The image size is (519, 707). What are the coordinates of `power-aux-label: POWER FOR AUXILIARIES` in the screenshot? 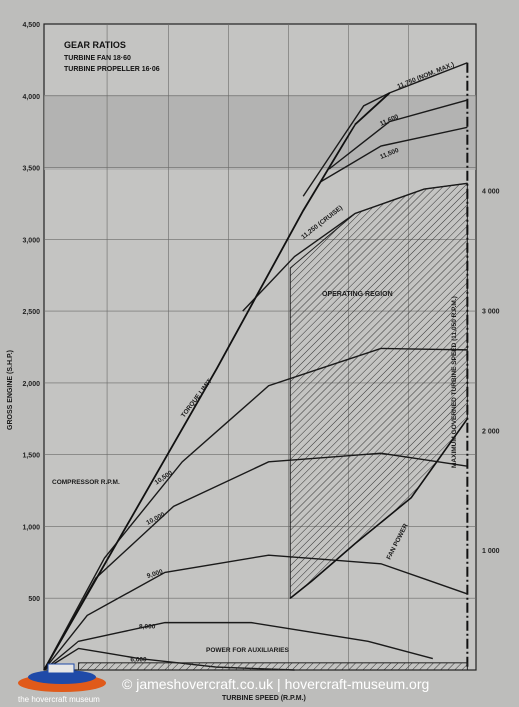 It's located at (247, 650).